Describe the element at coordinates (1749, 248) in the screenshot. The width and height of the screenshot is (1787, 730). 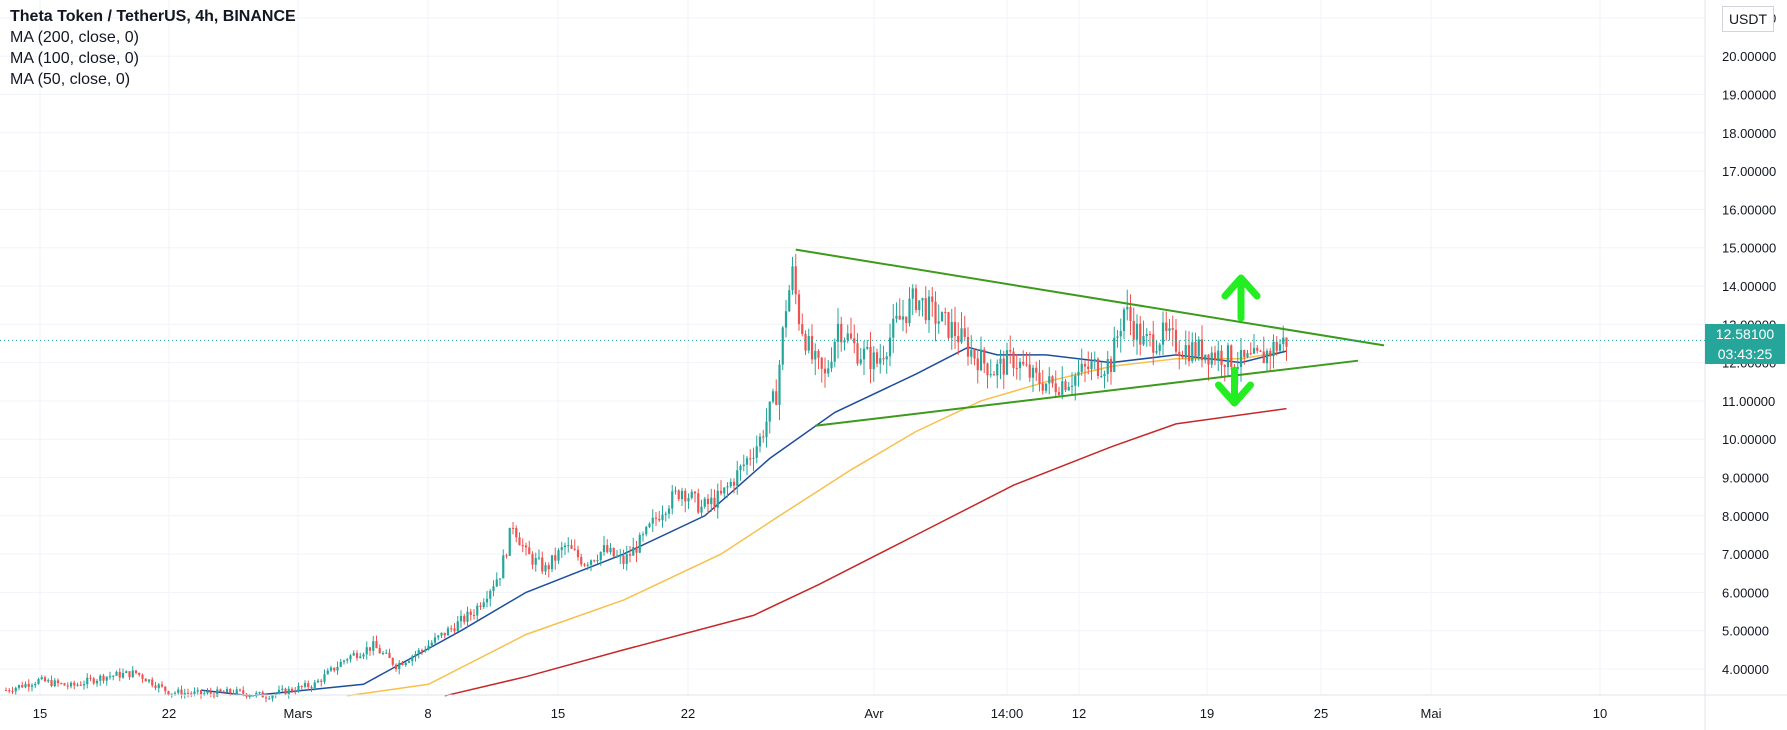
I see `price-tick-label: 15.00000` at that location.